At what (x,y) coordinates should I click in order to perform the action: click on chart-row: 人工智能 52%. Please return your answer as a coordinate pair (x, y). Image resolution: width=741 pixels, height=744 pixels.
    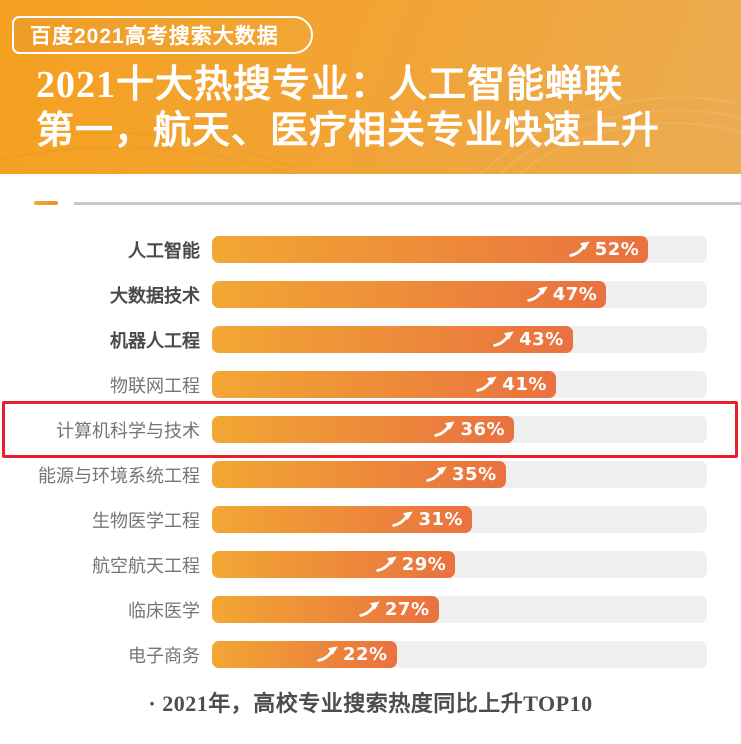
    Looking at the image, I should click on (353, 249).